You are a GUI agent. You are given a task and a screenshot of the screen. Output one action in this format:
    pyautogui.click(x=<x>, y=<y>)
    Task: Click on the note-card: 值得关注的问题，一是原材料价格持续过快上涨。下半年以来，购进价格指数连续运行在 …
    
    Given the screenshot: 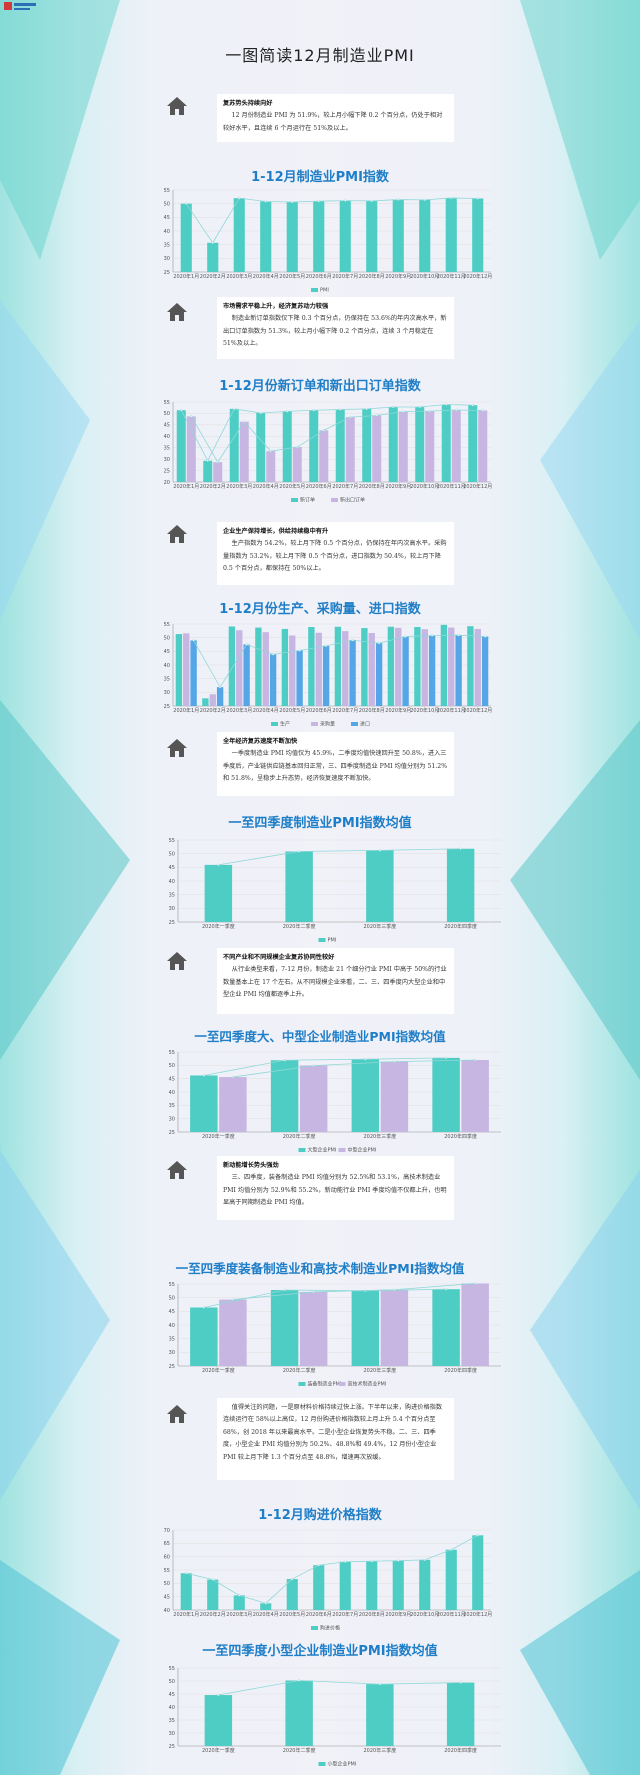 What is the action you would take?
    pyautogui.click(x=335, y=1439)
    